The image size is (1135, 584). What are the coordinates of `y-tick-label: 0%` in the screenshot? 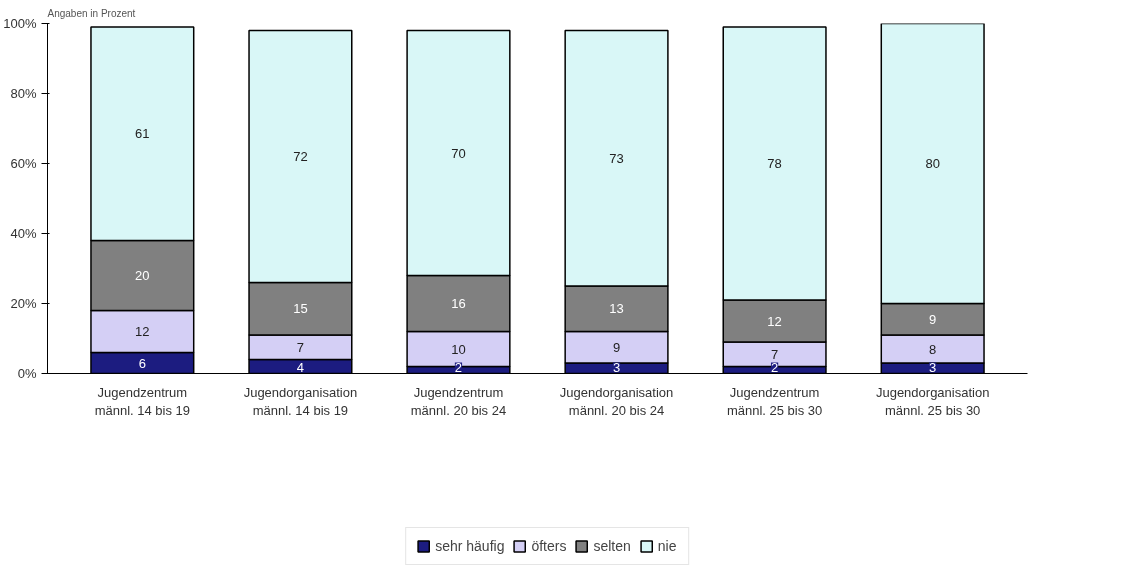 It's located at (27, 373).